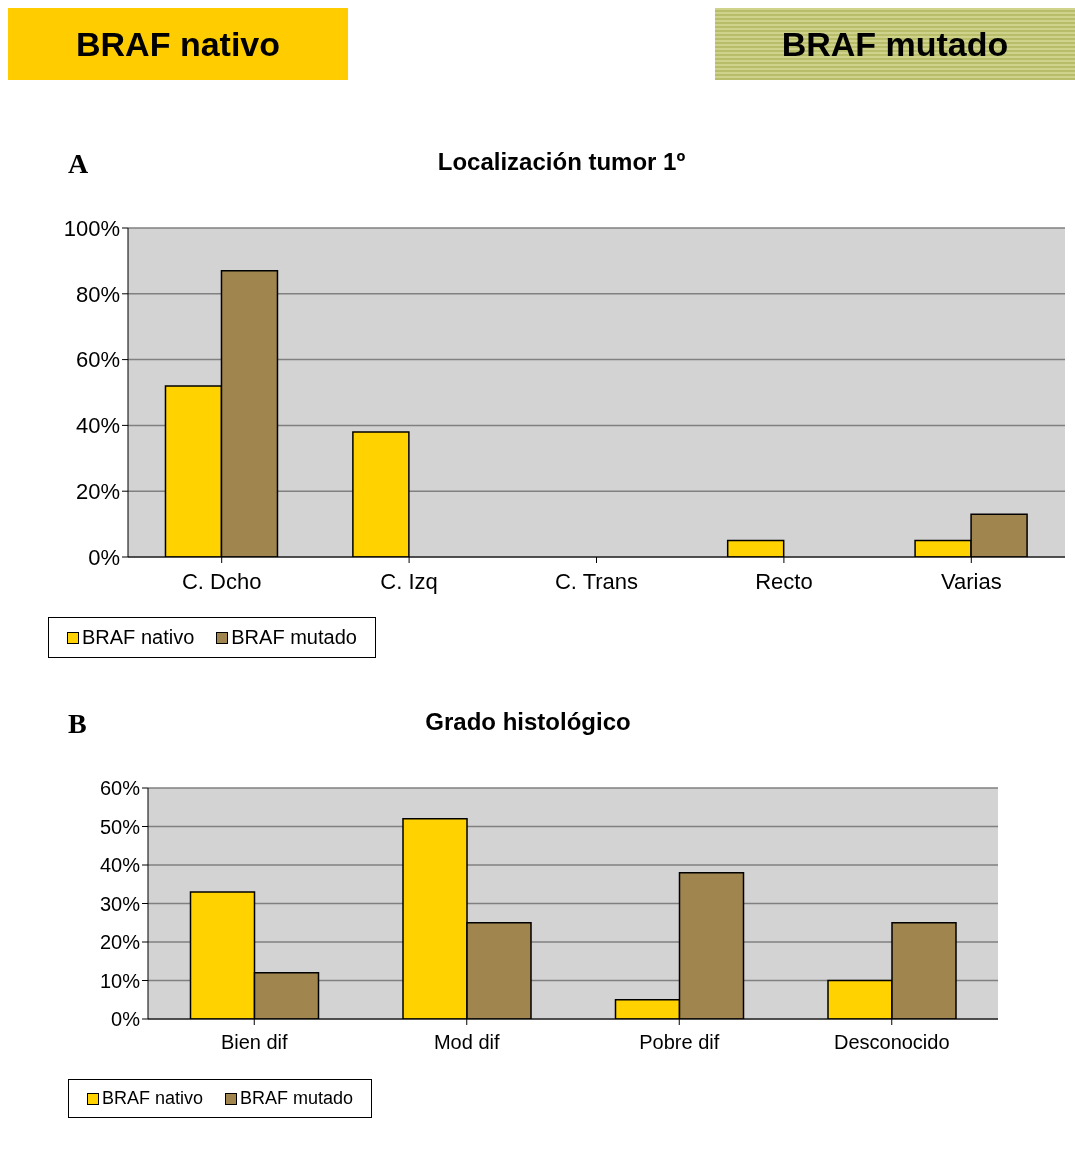  What do you see at coordinates (120, 980) in the screenshot?
I see `y-tick-label: 10%` at bounding box center [120, 980].